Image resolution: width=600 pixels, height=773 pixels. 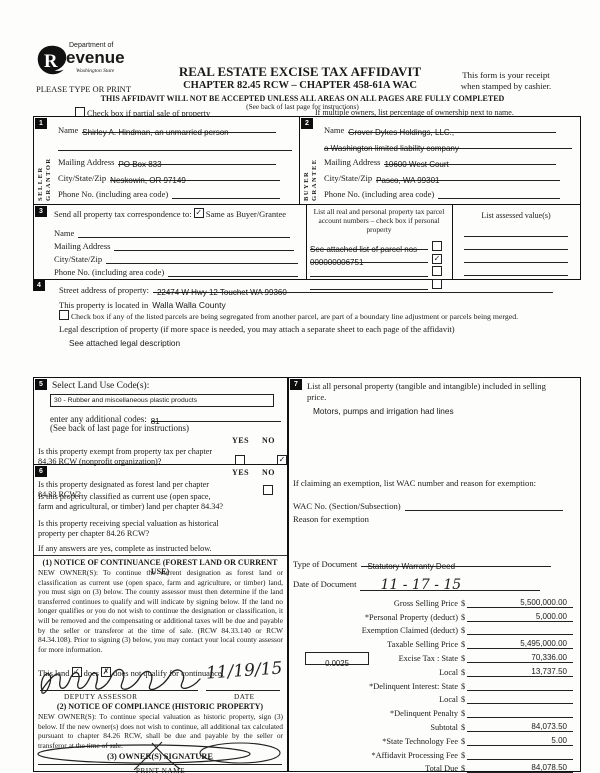 What do you see at coordinates (499, 193) in the screenshot?
I see `buyer-phone-field` at bounding box center [499, 193].